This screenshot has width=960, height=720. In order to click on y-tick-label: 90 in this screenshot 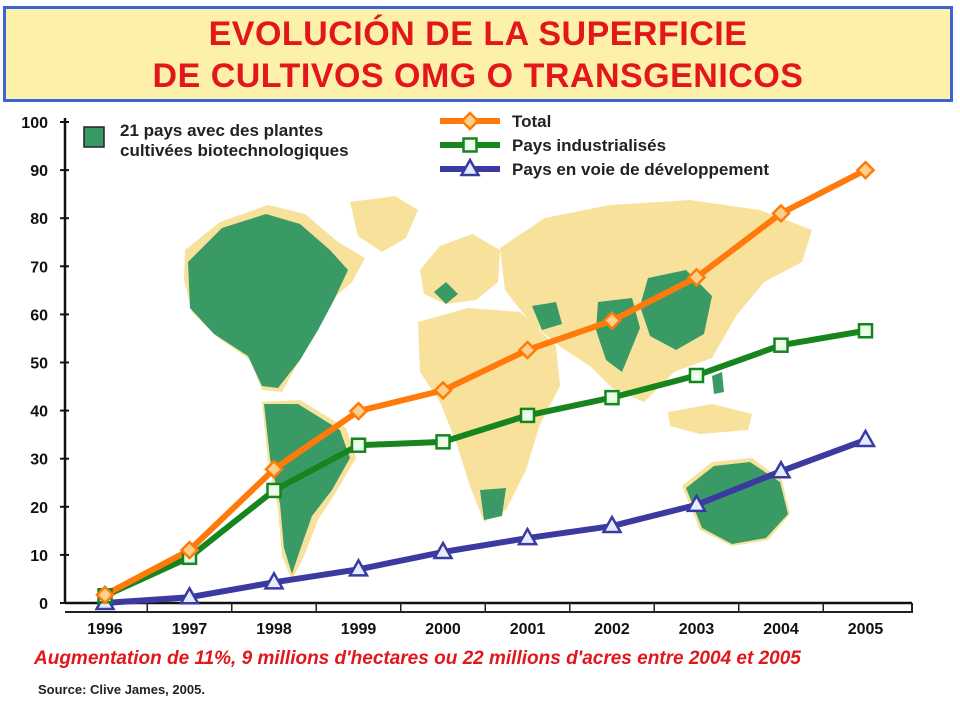, I will do `click(39, 171)`.